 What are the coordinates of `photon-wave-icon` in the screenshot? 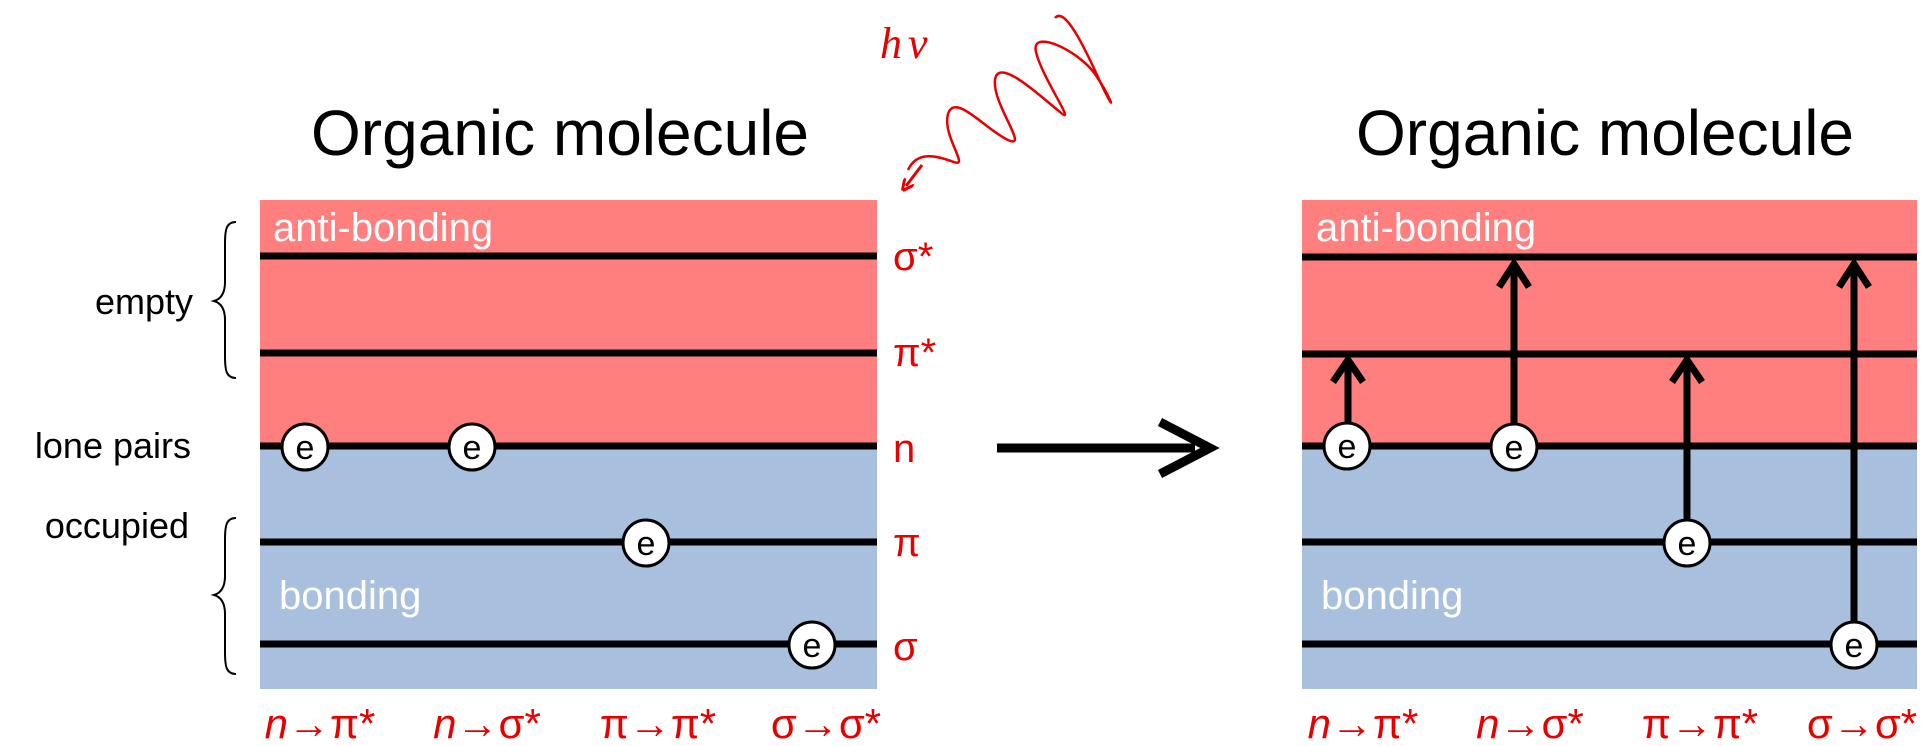 It's located at (1009, 92).